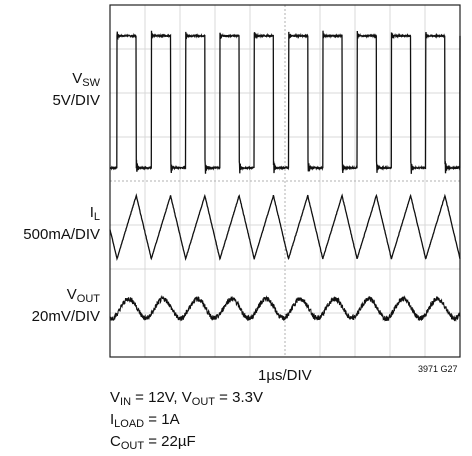  What do you see at coordinates (438, 369) in the screenshot?
I see `figure-number: 3971 G27` at bounding box center [438, 369].